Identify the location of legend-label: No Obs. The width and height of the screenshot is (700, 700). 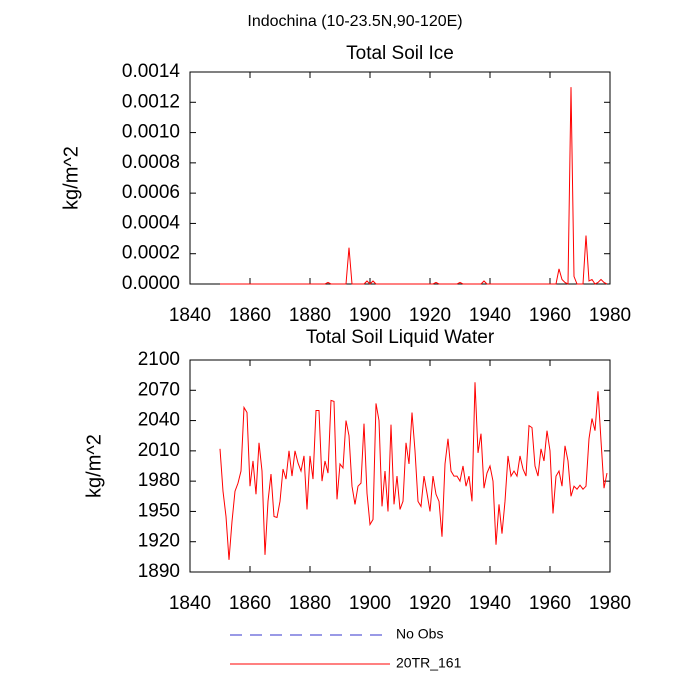
(419, 634).